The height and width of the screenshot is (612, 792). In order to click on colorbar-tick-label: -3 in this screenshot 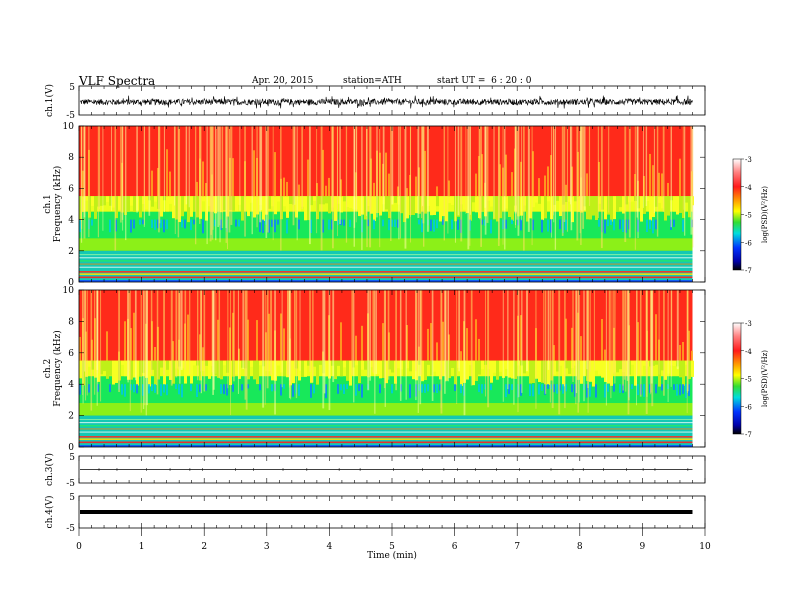, I will do `click(748, 160)`.